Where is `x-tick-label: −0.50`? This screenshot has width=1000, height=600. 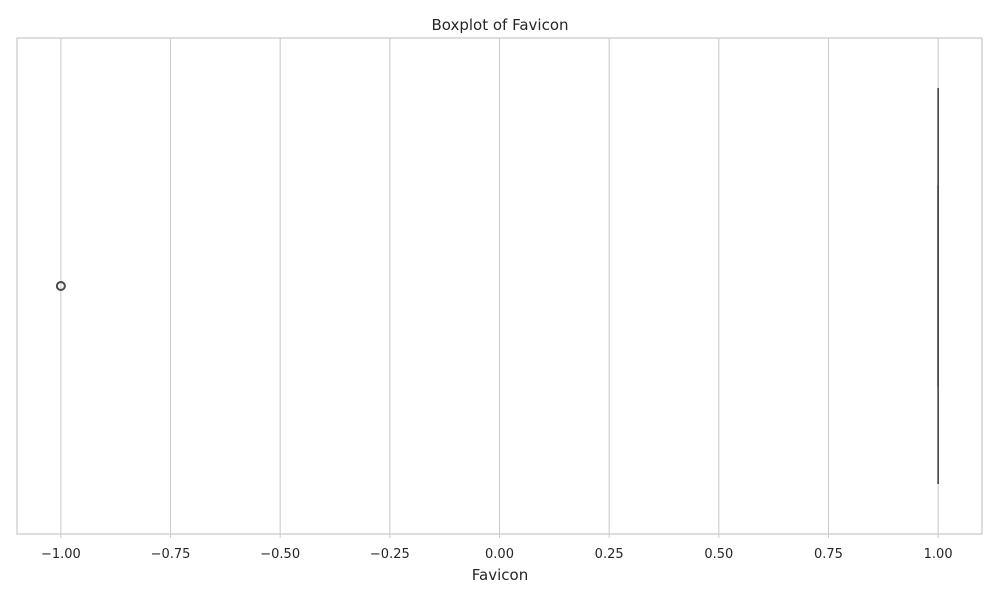 x-tick-label: −0.50 is located at coordinates (280, 554).